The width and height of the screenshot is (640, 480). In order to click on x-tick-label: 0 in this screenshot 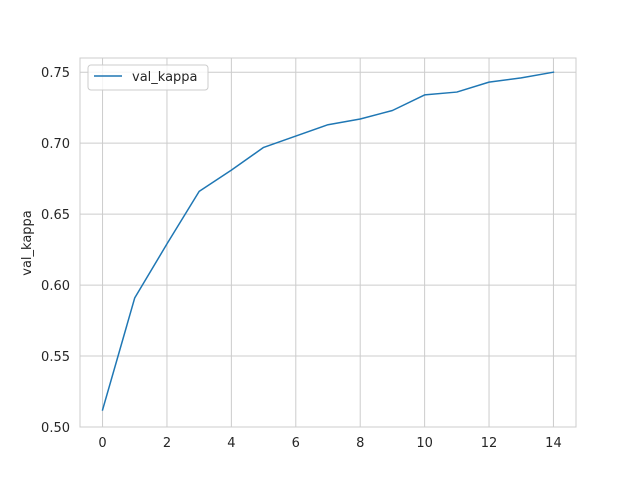, I will do `click(102, 443)`.